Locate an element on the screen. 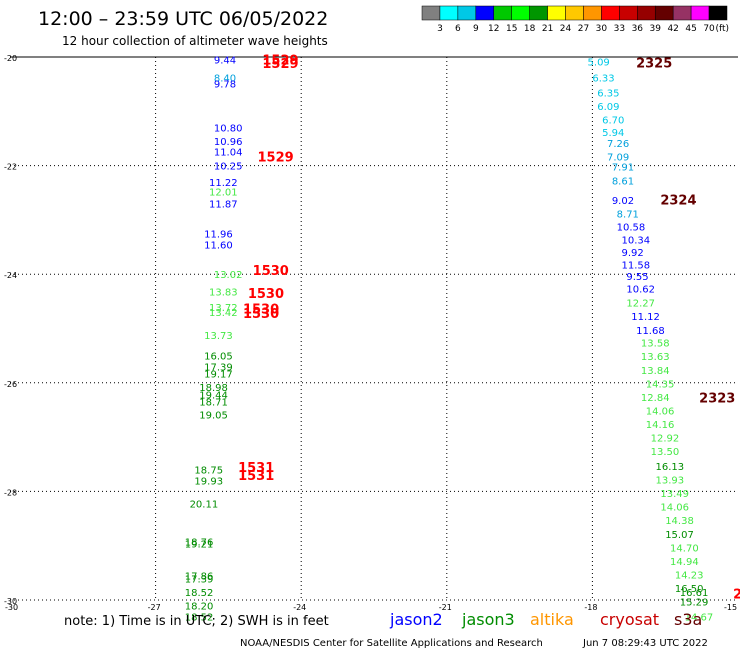  legend-item-s3a: s3a is located at coordinates (688, 619).